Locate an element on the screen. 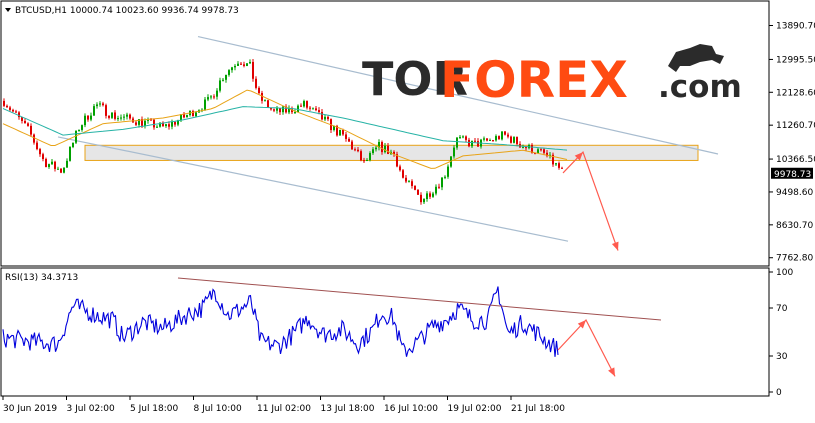 The image size is (815, 423). price-tick-label: 12128.60 is located at coordinates (795, 93).